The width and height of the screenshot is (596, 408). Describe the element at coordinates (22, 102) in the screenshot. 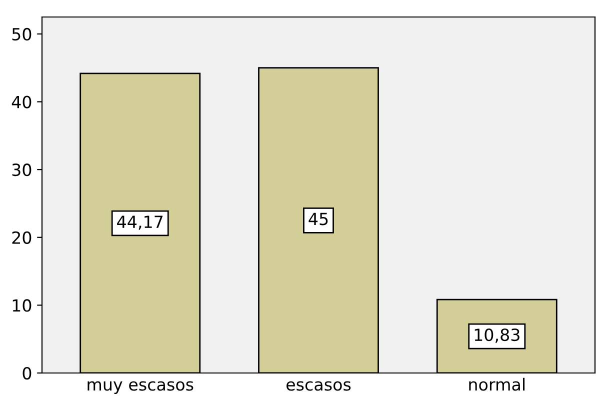

I see `y-tick-label: 40` at that location.